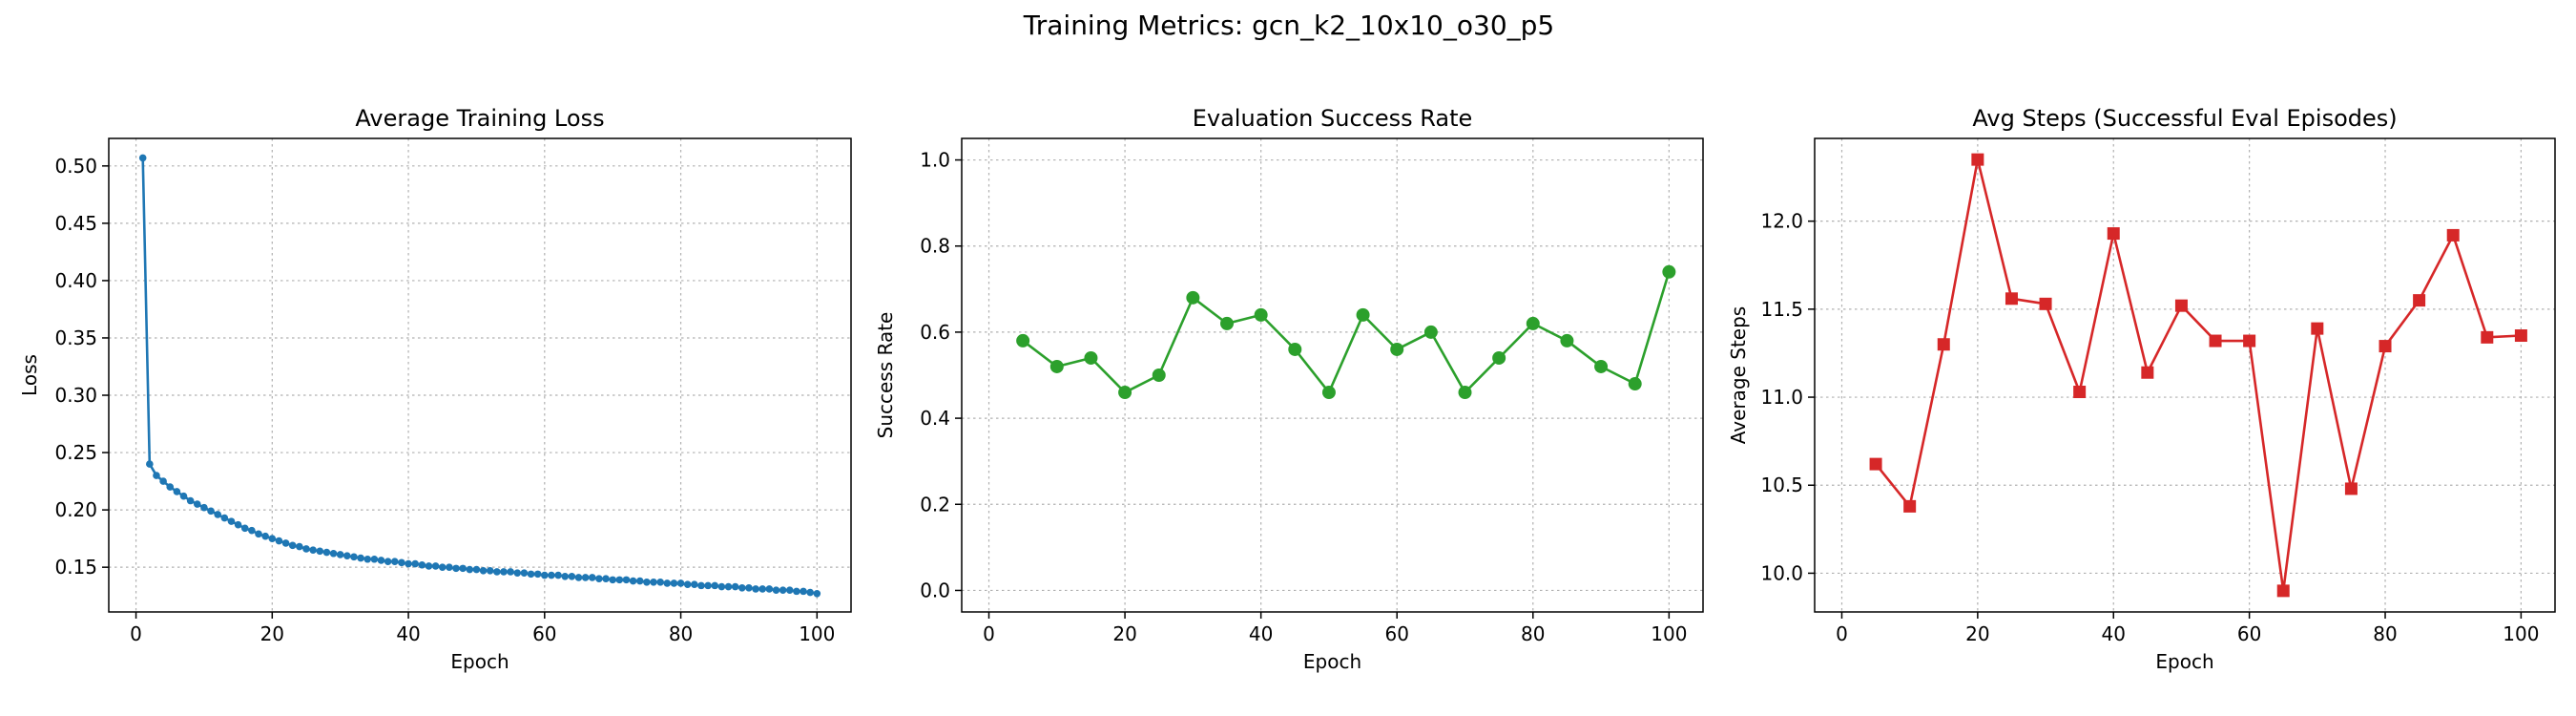 The width and height of the screenshot is (2576, 716). Describe the element at coordinates (408, 633) in the screenshot. I see `x-tick-label: 40` at that location.